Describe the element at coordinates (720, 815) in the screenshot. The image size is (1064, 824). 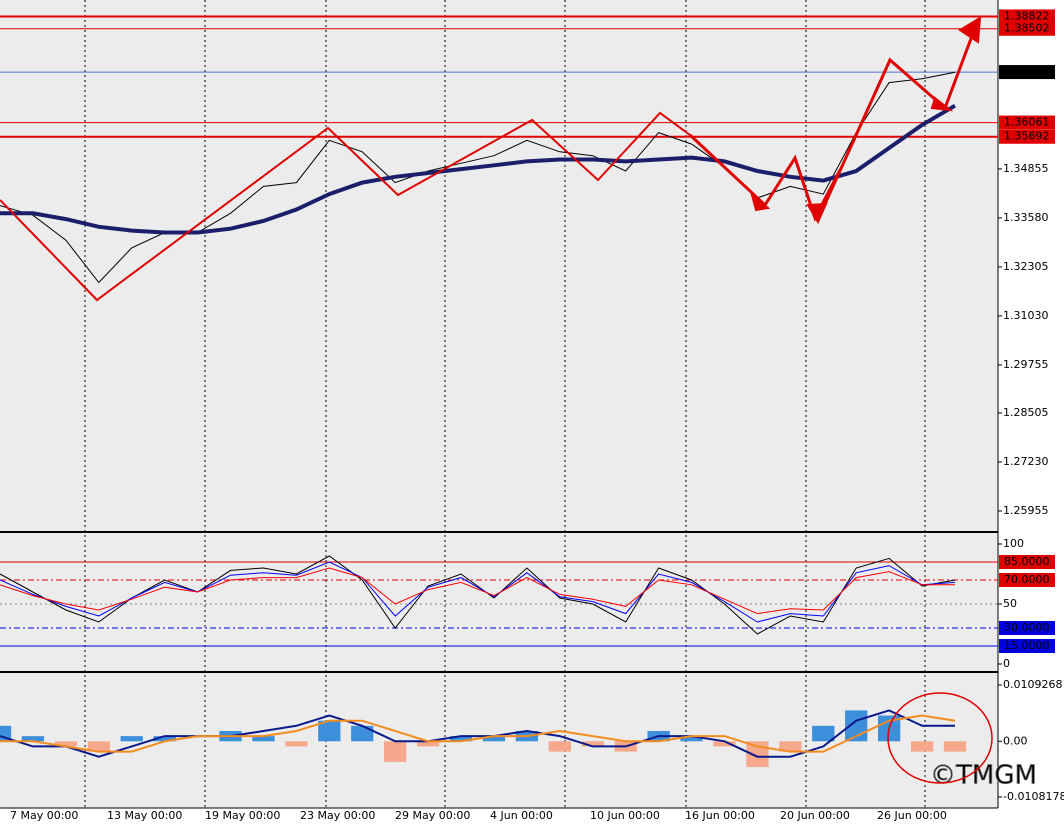
I see `x-tick-label: 16 Jun 00:00` at that location.